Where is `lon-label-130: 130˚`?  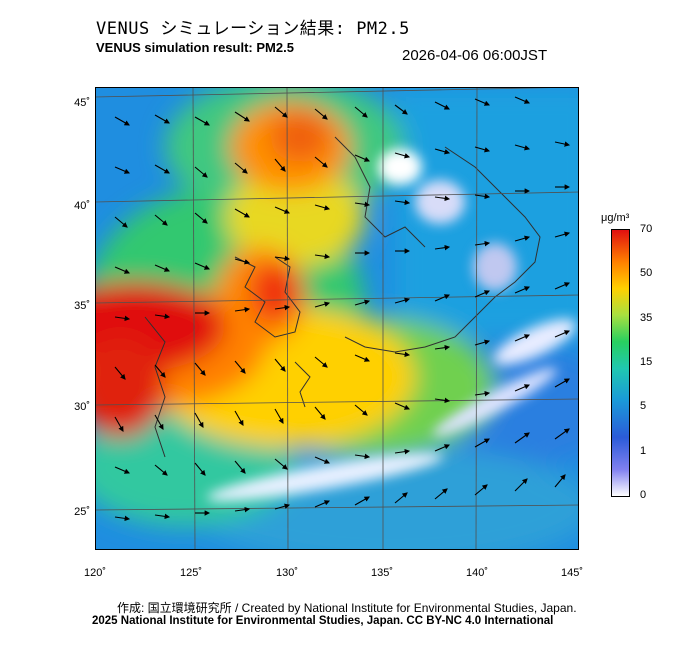
lon-label-130: 130˚ is located at coordinates (287, 573).